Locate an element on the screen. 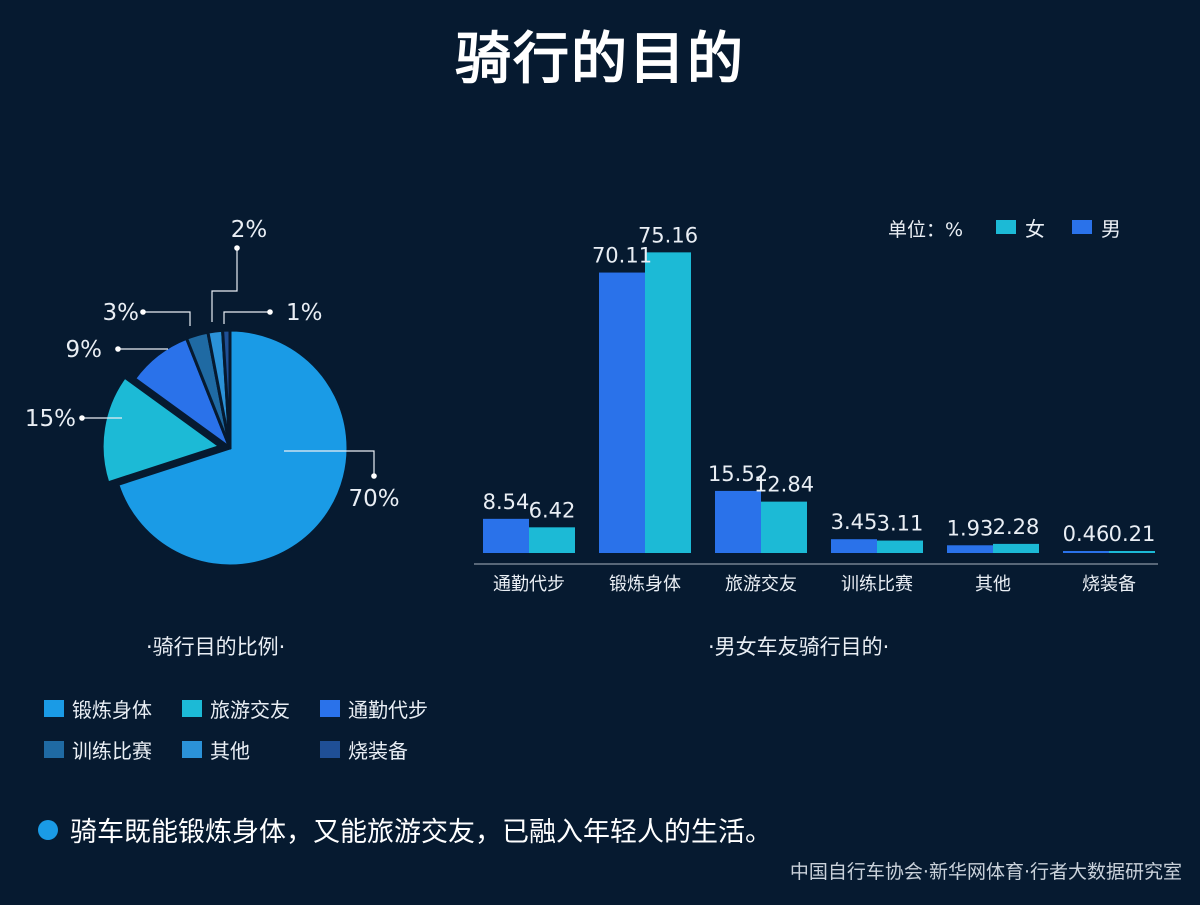  legend-item: 锻炼身体 is located at coordinates (113, 708).